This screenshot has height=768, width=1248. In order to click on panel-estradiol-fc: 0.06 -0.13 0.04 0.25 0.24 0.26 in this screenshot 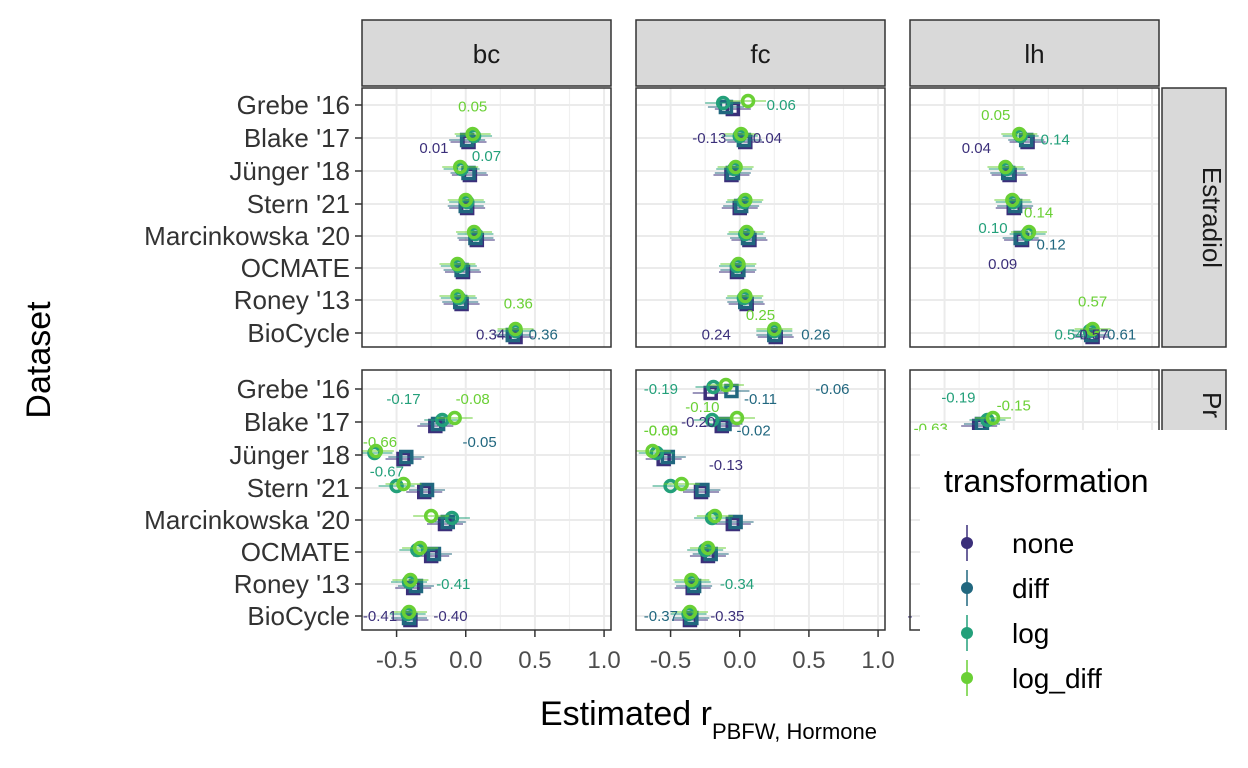, I will do `click(760, 217)`.